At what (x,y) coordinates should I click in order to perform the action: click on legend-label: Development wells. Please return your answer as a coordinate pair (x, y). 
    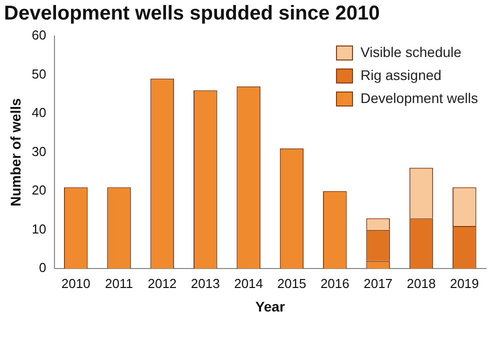
    Looking at the image, I should click on (419, 98).